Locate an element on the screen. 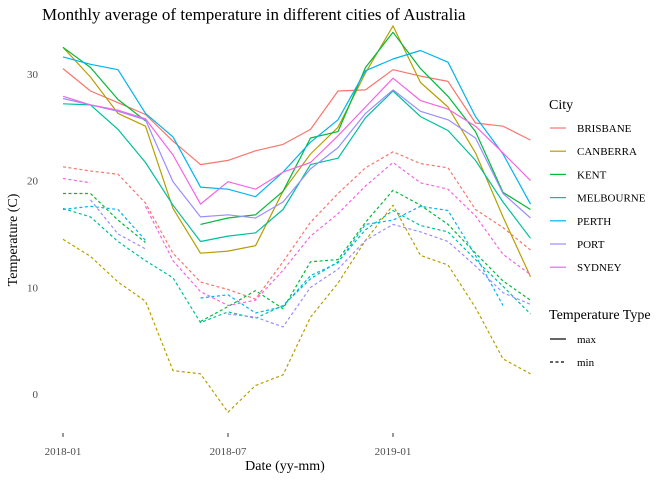 The height and width of the screenshot is (480, 672). legend-label-min: min is located at coordinates (586, 363).